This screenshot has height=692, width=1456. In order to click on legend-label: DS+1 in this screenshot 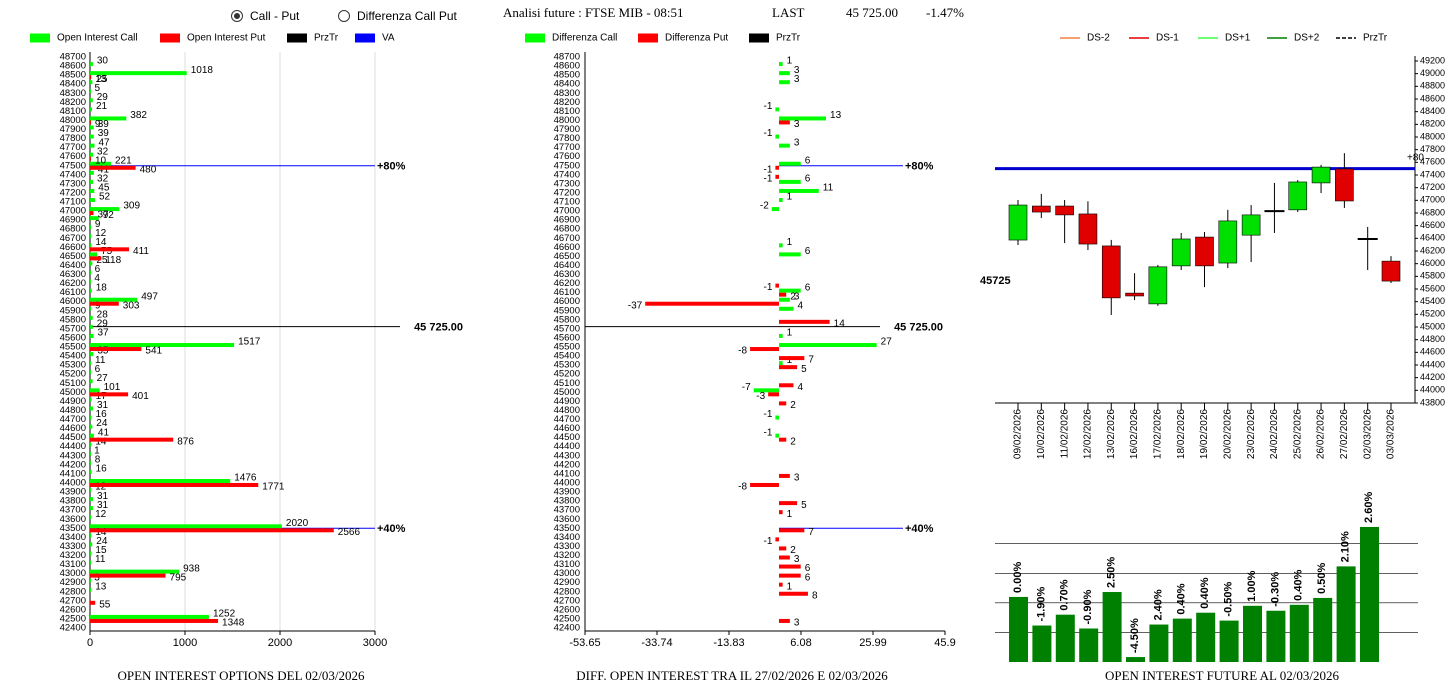, I will do `click(1238, 38)`.